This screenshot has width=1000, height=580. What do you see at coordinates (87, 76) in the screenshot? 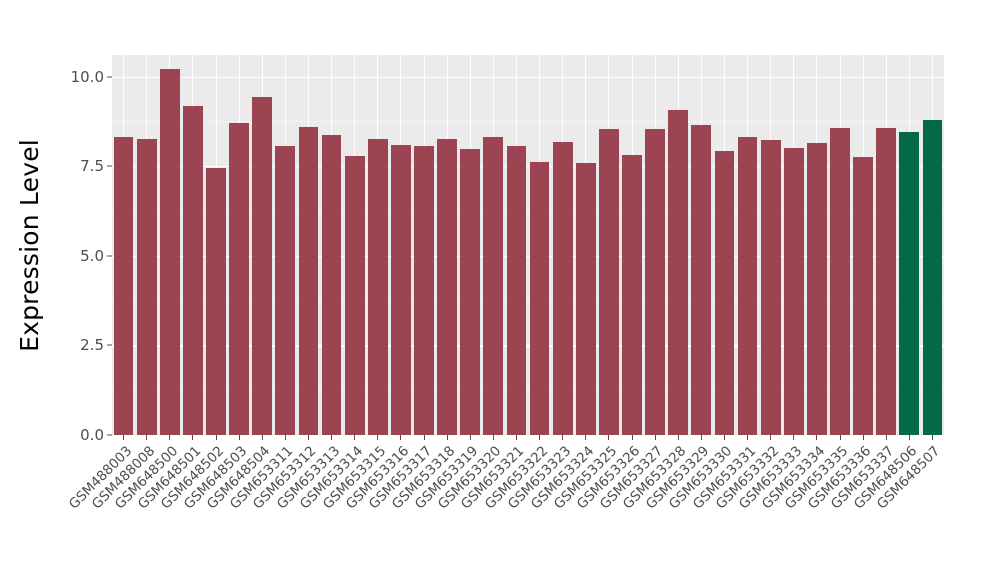
I see `y-axis-tick-label: 10.0` at bounding box center [87, 76].